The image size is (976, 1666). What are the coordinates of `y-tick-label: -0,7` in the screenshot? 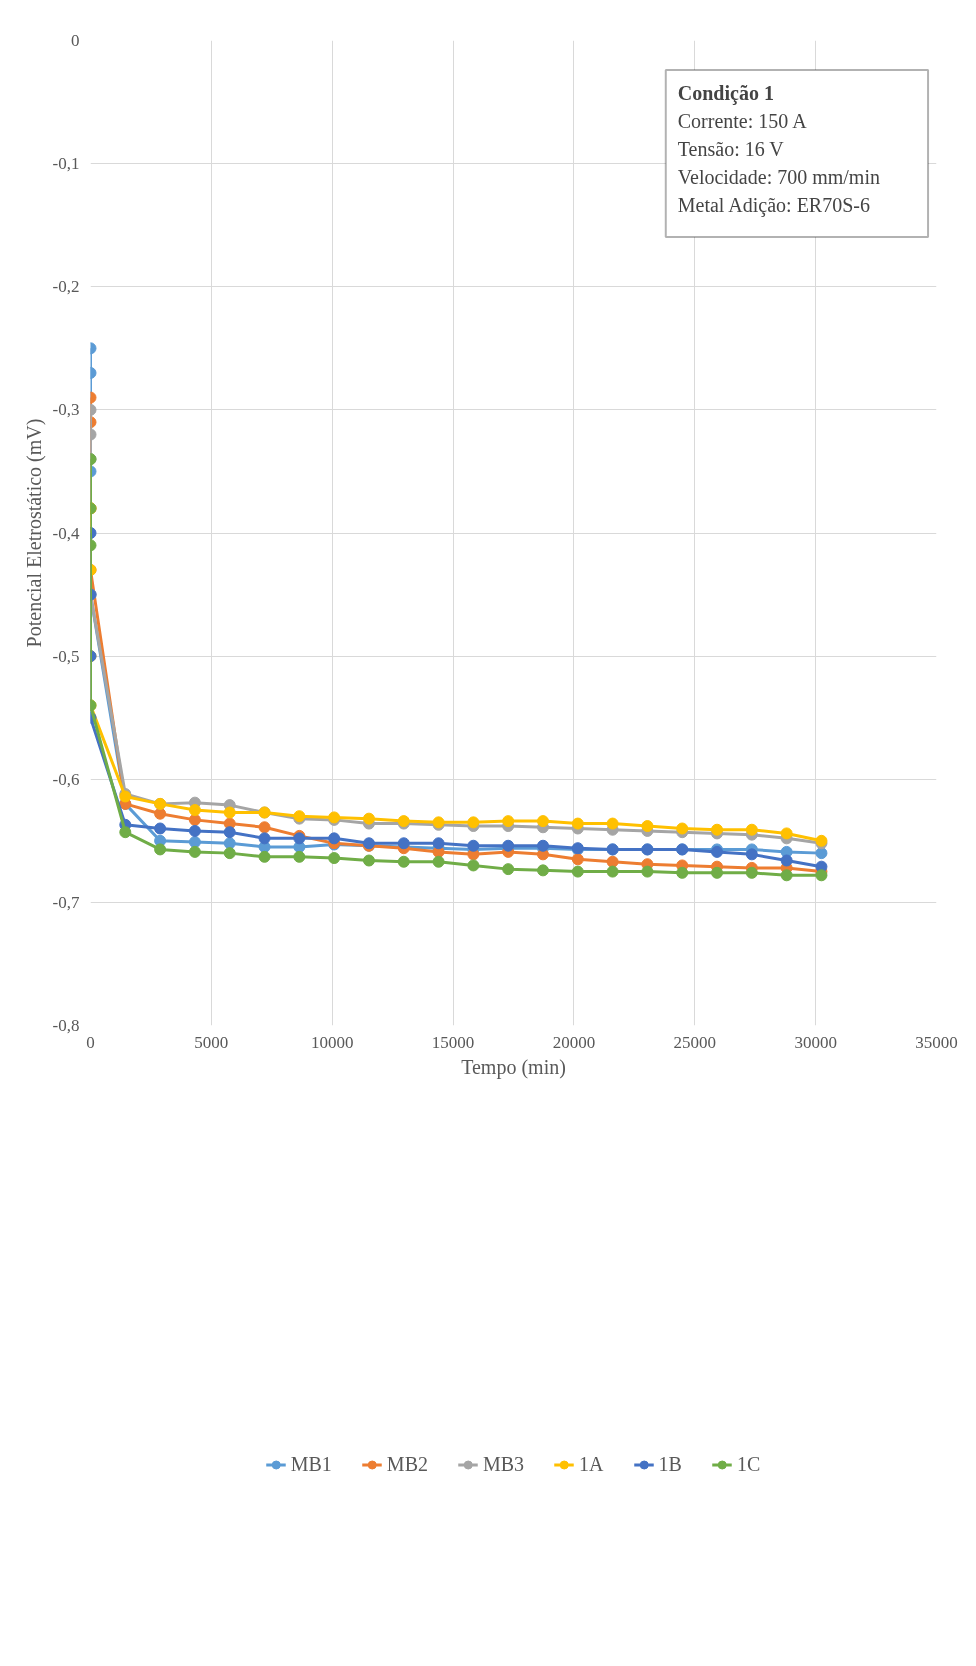 It's located at (66, 902).